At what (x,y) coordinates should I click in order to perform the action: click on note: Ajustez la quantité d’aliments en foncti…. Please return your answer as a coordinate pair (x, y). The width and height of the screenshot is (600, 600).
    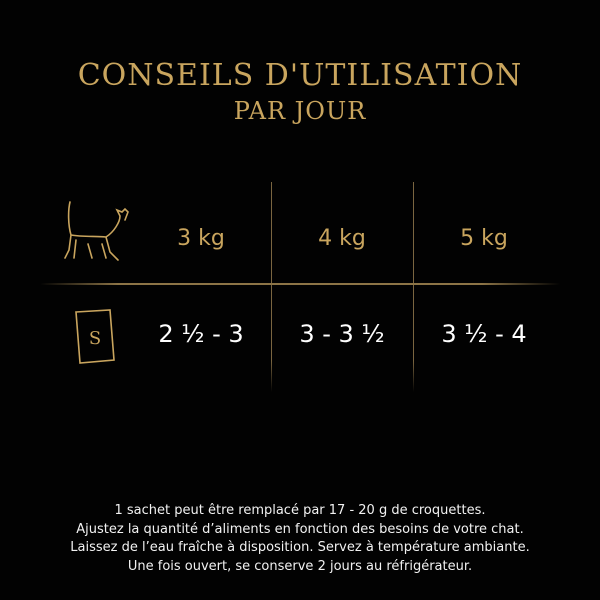
    Looking at the image, I should click on (300, 529).